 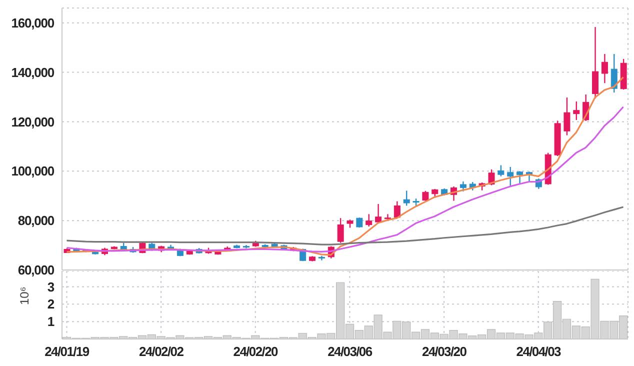 What do you see at coordinates (50, 304) in the screenshot?
I see `y-tick-label: 2` at bounding box center [50, 304].